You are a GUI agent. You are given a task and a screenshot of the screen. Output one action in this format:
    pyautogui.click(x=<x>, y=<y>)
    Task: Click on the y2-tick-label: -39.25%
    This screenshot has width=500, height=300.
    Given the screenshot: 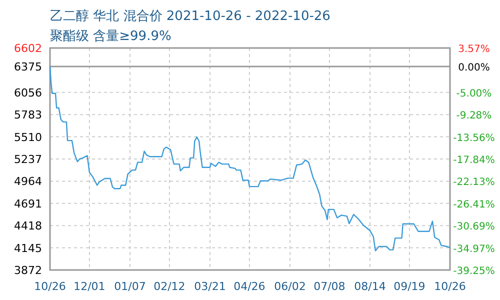 What is the action you would take?
    pyautogui.click(x=474, y=271)
    